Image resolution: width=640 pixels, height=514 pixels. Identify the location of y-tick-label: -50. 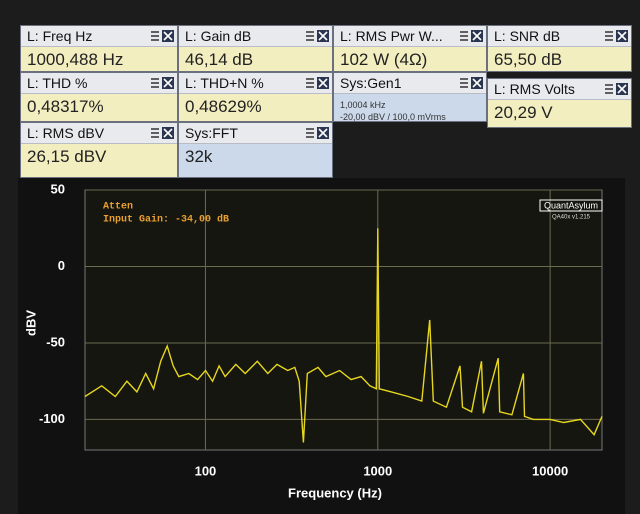
(55, 341).